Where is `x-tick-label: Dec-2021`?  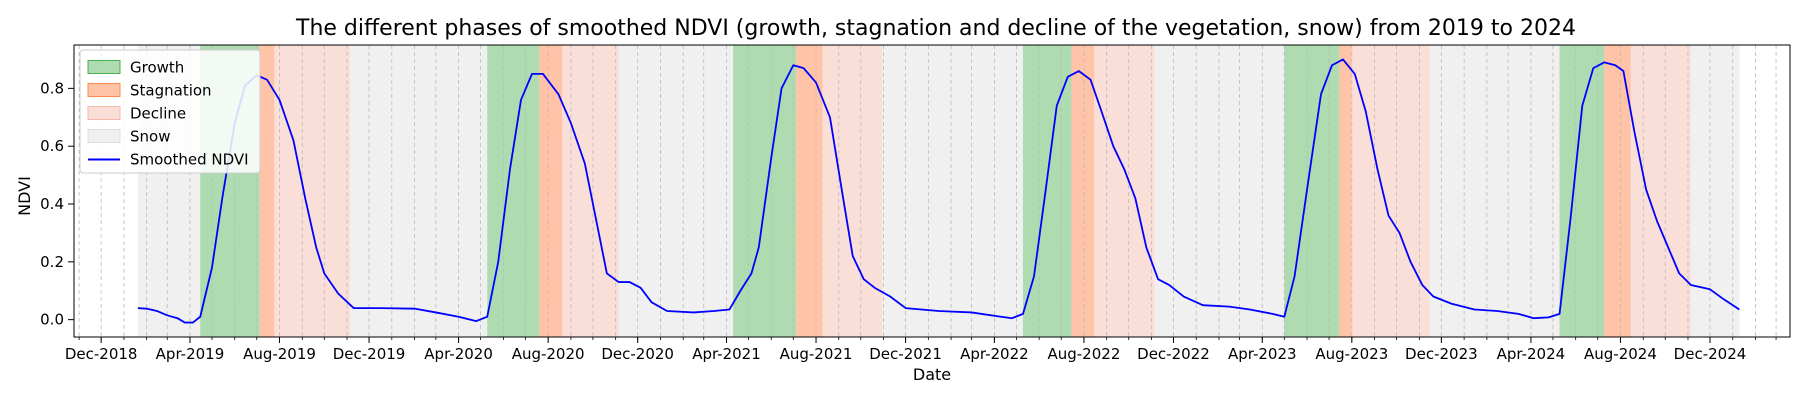
x-tick-label: Dec-2021 is located at coordinates (905, 354).